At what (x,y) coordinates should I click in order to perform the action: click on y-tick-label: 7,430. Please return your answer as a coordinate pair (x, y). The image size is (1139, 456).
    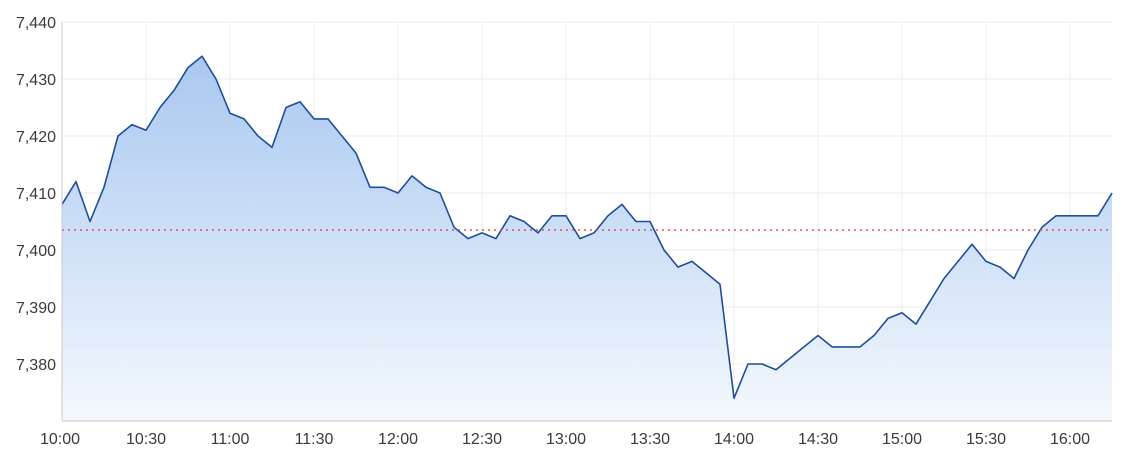
    Looking at the image, I should click on (36, 80).